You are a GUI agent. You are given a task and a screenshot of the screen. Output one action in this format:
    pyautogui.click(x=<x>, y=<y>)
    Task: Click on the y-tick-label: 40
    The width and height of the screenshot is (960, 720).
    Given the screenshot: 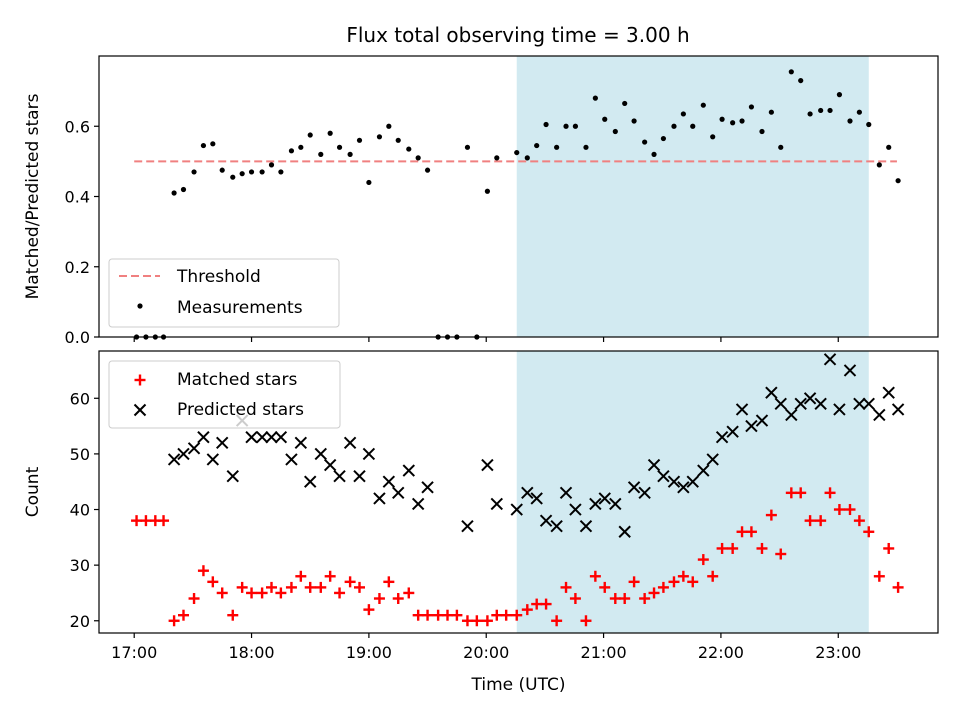 What is the action you would take?
    pyautogui.click(x=80, y=510)
    